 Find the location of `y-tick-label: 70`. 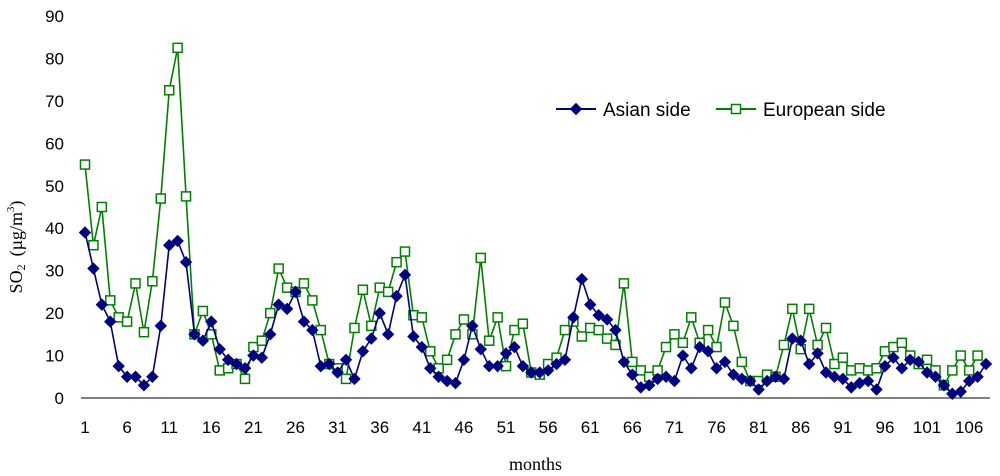

y-tick-label: 70 is located at coordinates (54, 101).